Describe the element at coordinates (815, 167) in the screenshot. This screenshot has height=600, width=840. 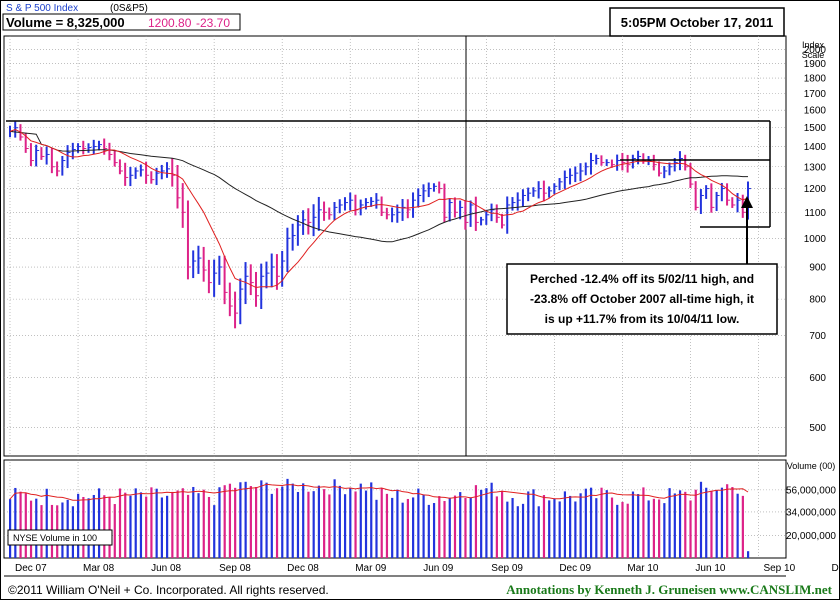
I see `price-tick-label: 1300` at that location.